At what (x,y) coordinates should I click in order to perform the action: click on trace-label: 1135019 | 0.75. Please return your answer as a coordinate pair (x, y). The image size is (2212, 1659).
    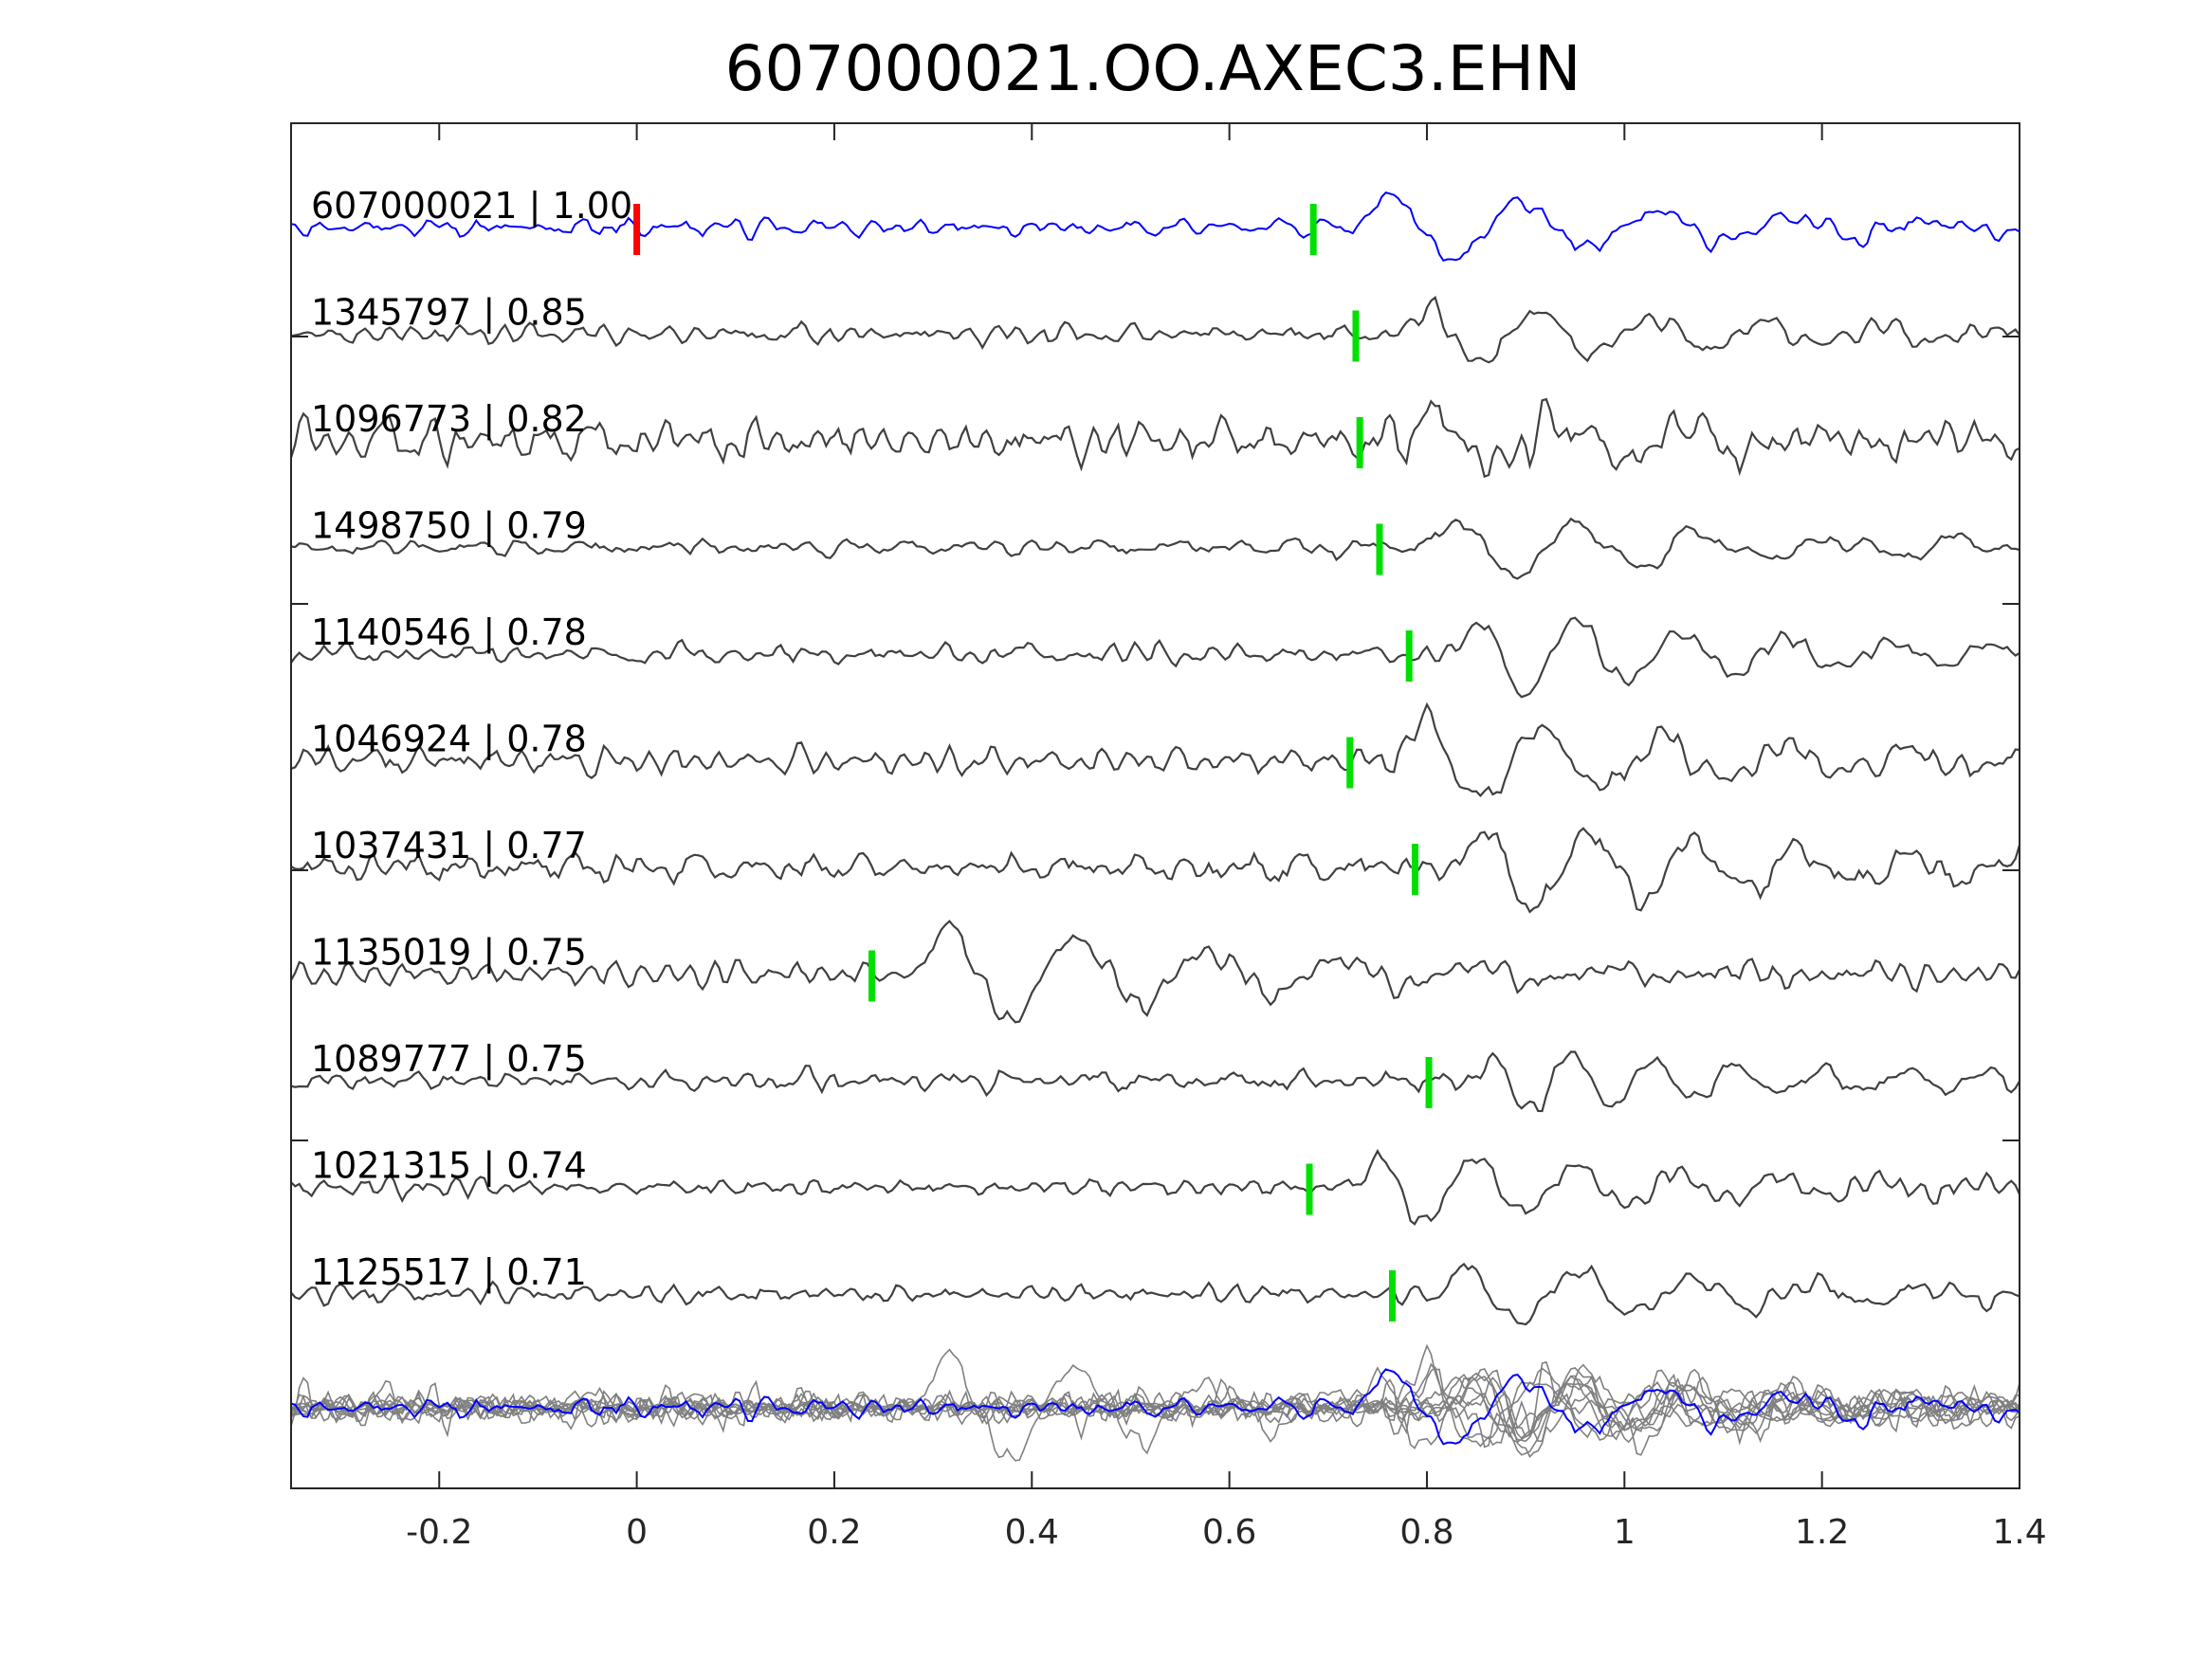
    Looking at the image, I should click on (449, 953).